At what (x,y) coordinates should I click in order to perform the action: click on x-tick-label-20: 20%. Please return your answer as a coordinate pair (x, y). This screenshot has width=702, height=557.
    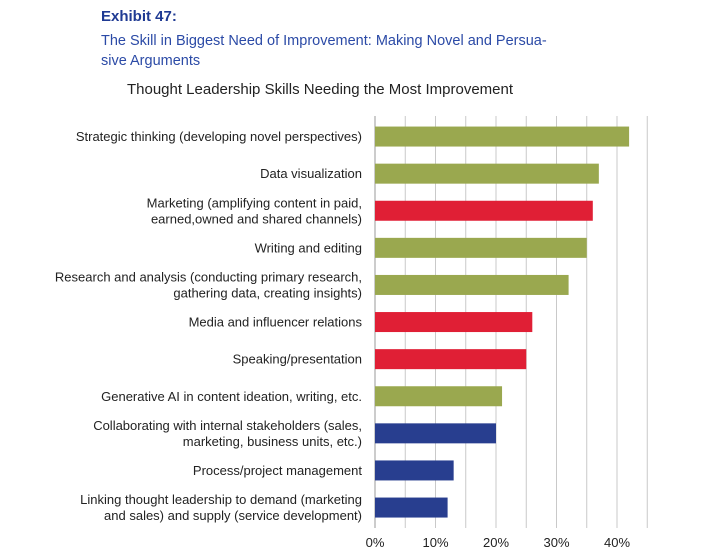
    Looking at the image, I should click on (496, 542).